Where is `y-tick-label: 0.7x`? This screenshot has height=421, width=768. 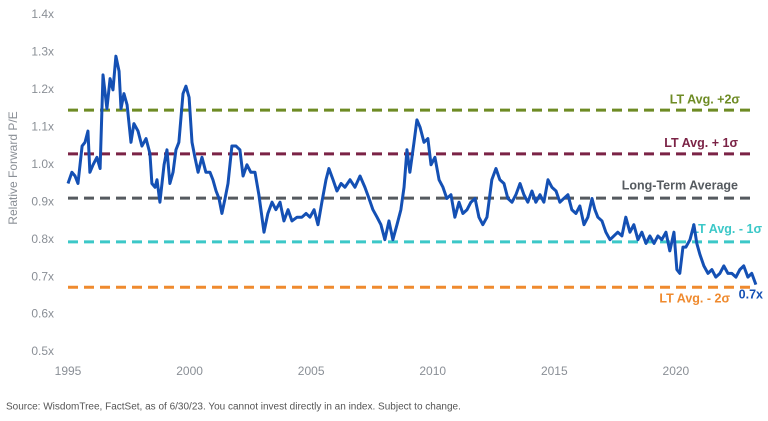
y-tick-label: 0.7x is located at coordinates (42, 276).